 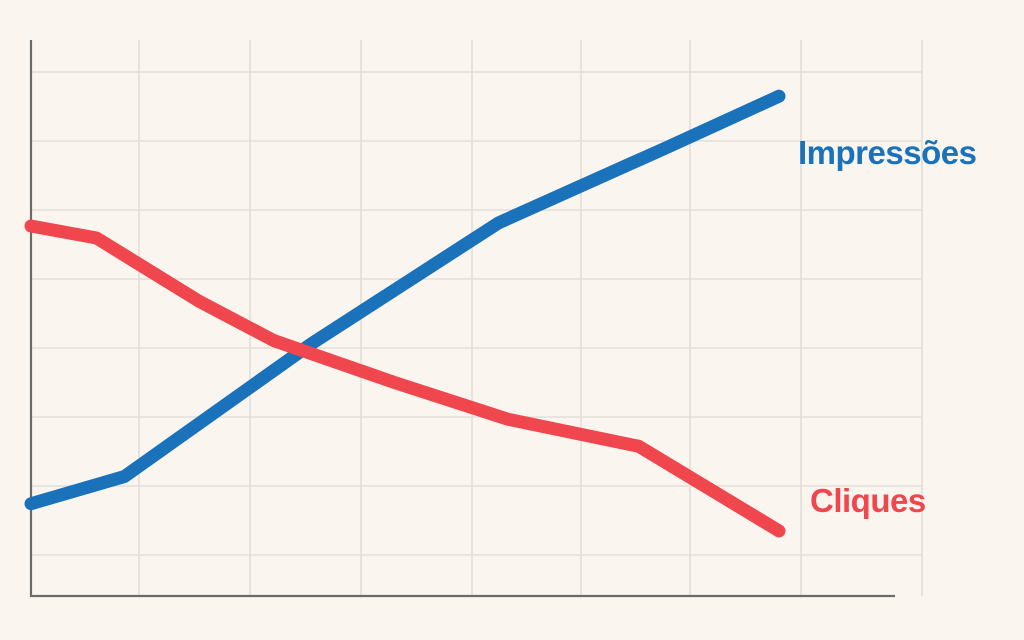 I want to click on series-label-cliques: Cliques, so click(x=868, y=500).